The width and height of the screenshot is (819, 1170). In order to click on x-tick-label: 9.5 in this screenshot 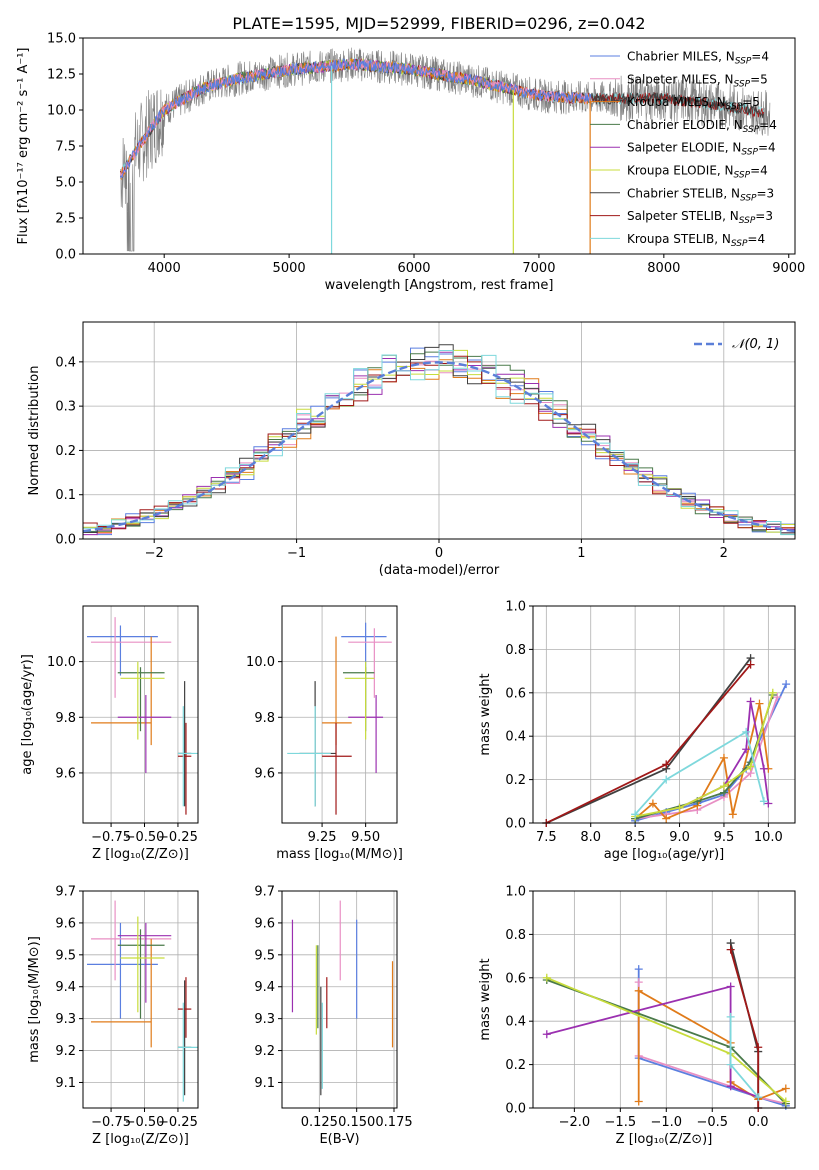, I will do `click(724, 837)`.